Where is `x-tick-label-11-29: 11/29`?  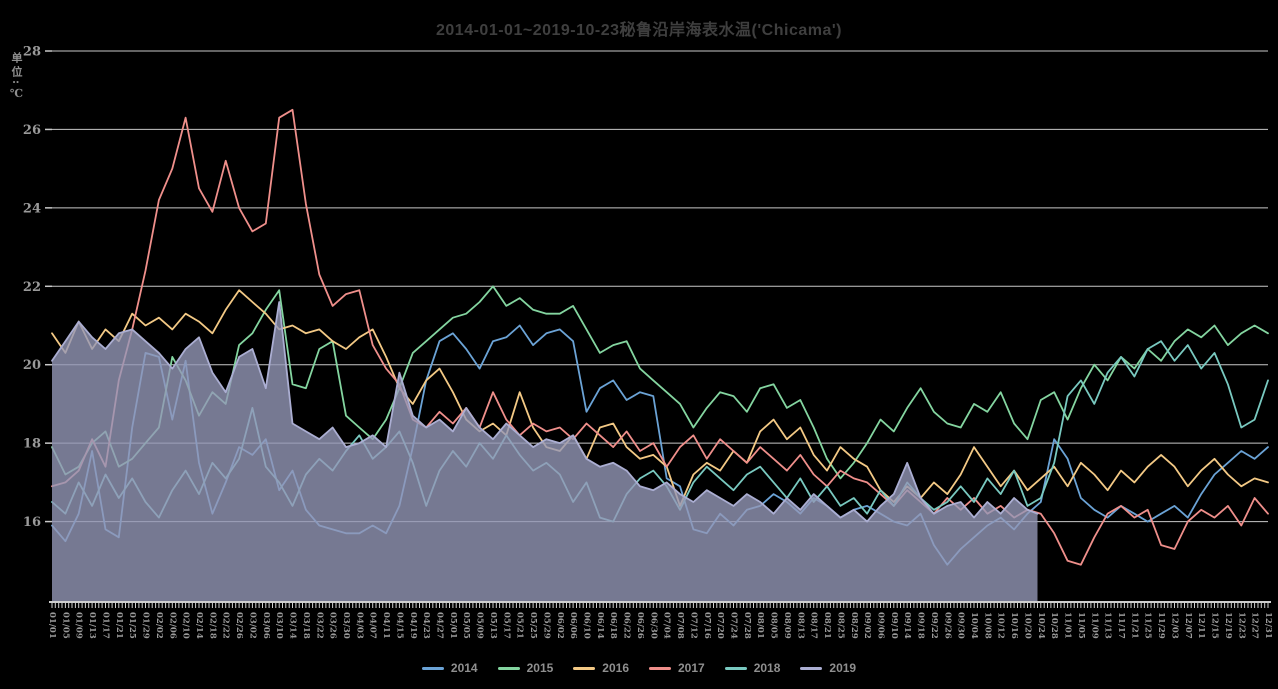 x-tick-label-11-29: 11/29 is located at coordinates (1161, 625).